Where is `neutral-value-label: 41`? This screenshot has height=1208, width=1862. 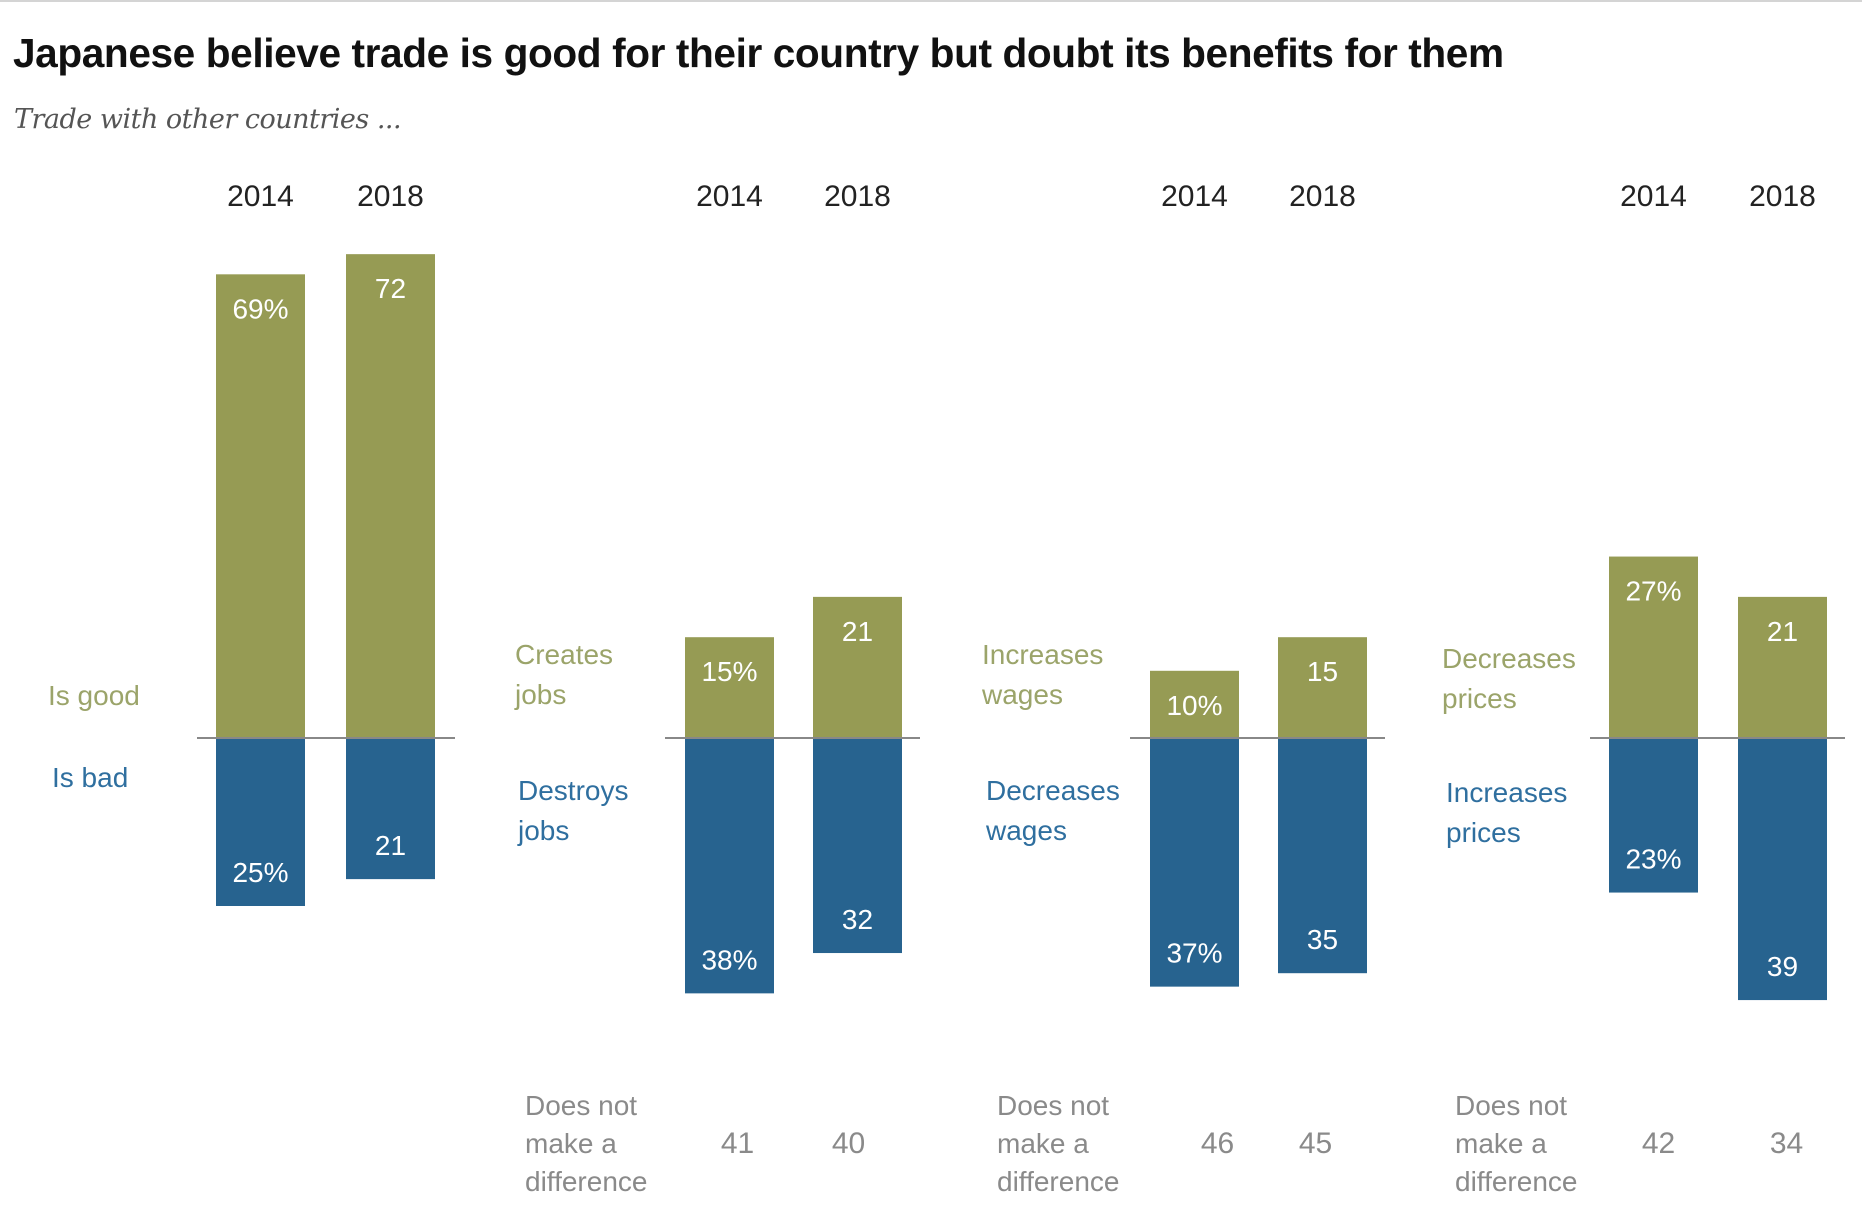
neutral-value-label: 41 is located at coordinates (737, 1143).